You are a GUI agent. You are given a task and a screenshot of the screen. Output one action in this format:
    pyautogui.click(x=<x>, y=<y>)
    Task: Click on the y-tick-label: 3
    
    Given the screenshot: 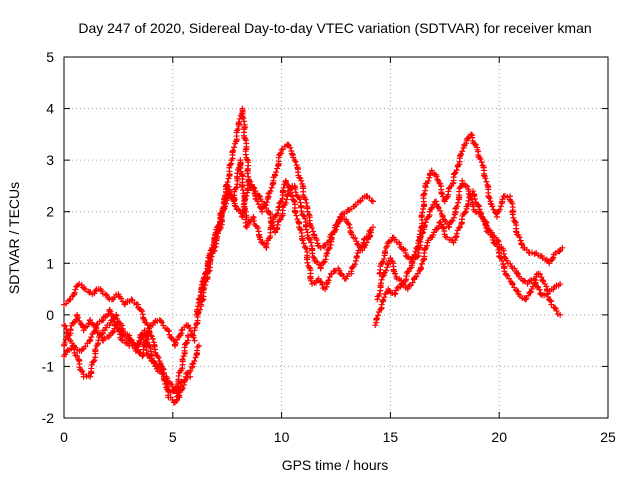 What is the action you would take?
    pyautogui.click(x=50, y=160)
    